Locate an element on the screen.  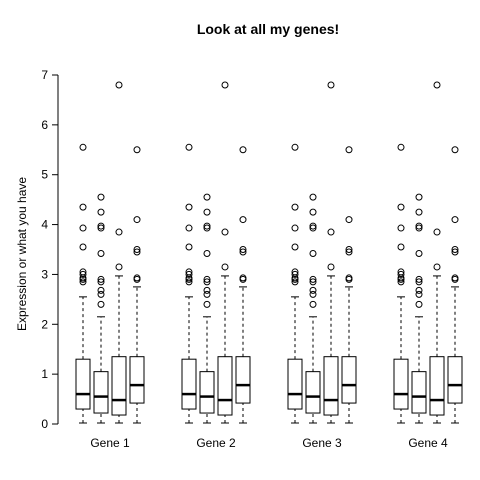
y-tick-label: 1 is located at coordinates (44, 374).